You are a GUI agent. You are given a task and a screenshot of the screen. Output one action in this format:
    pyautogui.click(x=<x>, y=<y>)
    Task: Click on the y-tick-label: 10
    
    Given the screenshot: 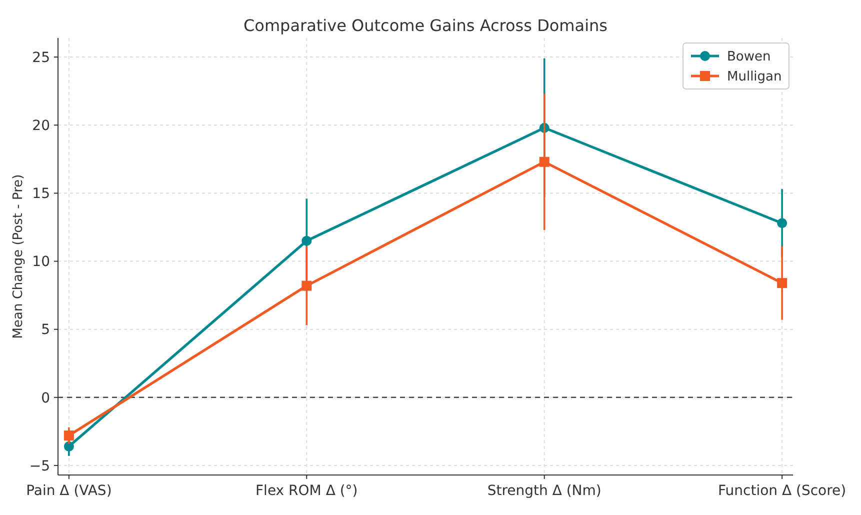 What is the action you would take?
    pyautogui.click(x=41, y=262)
    